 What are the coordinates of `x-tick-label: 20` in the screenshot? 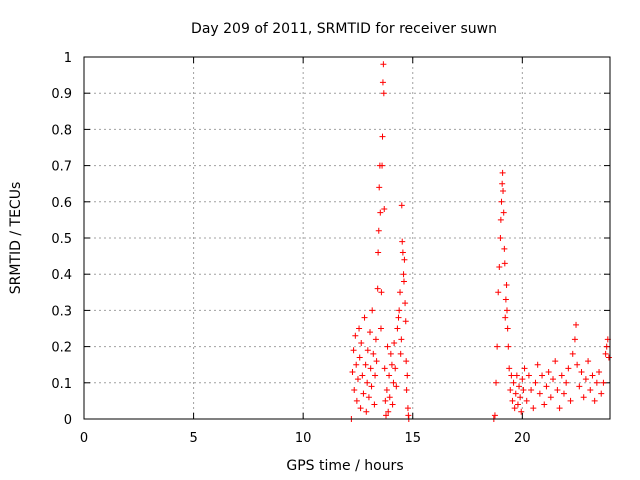 It's located at (522, 438).